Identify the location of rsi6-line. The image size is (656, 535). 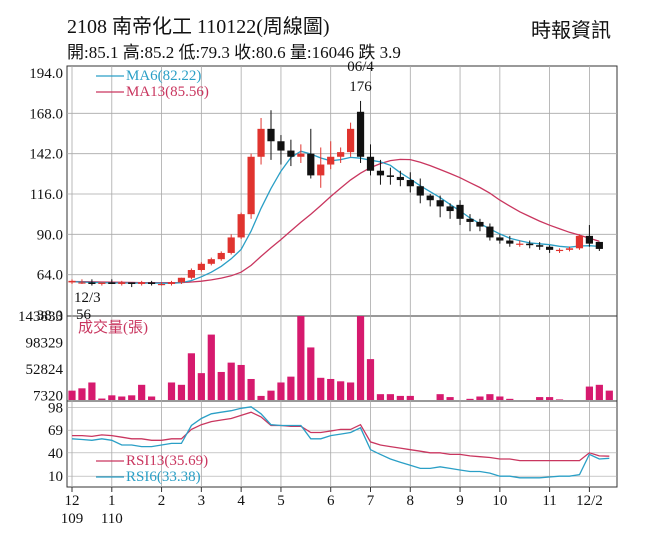
(340, 442).